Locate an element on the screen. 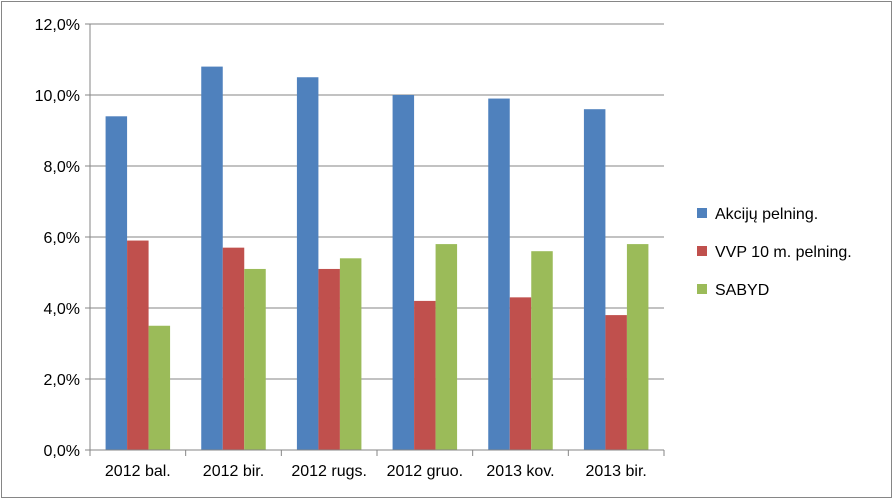 This screenshot has height=502, width=895. y-tick-label: 0,0% is located at coordinates (62, 451).